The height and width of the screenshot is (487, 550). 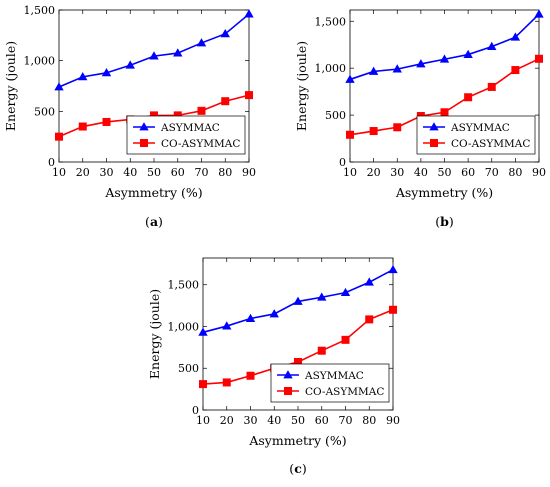 I want to click on caption: (a), so click(x=154, y=221).